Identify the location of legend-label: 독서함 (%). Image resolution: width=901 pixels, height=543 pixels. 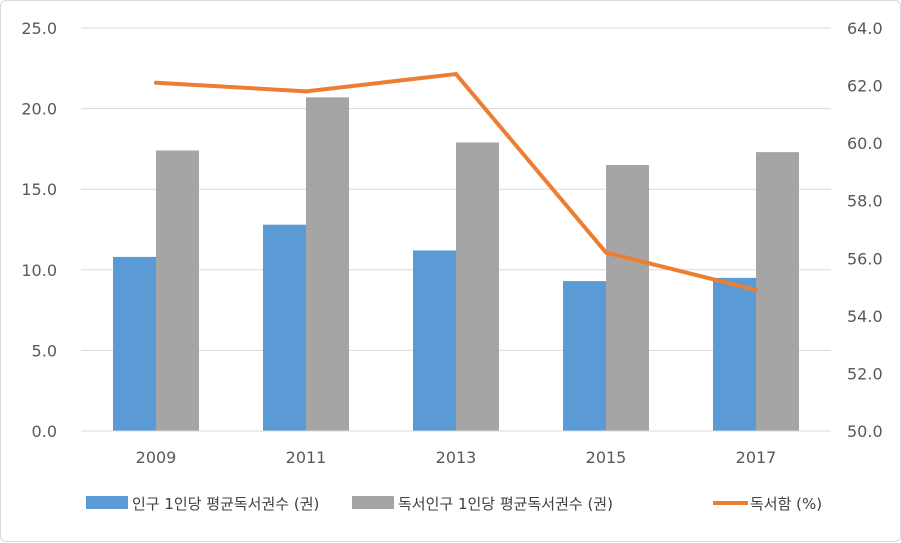
(786, 504).